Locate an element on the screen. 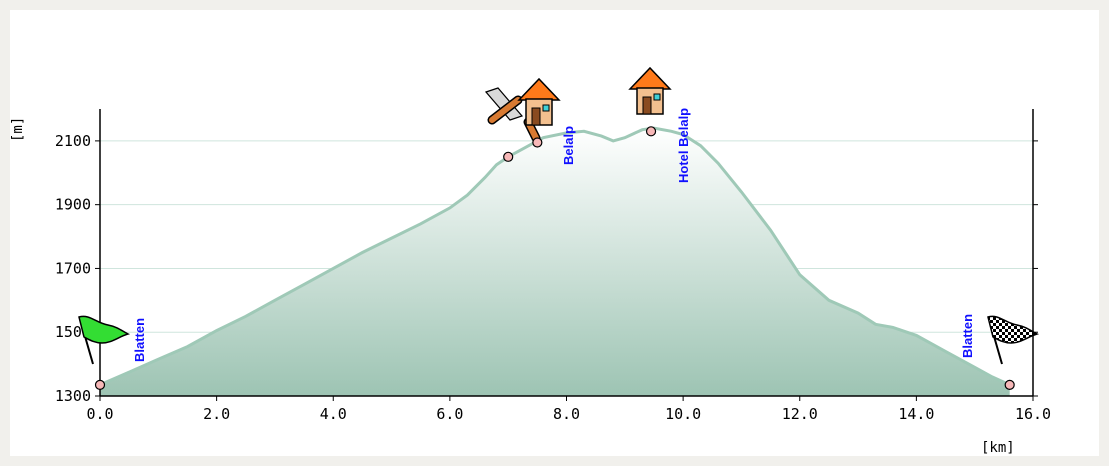 This screenshot has height=466, width=1109. waypoint-label-blatten-end: Blatten is located at coordinates (967, 336).